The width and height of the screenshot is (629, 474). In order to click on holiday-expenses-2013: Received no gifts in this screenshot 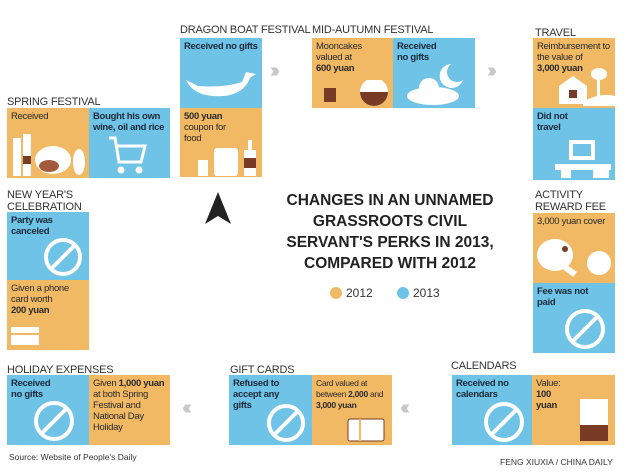, I will do `click(48, 410)`.